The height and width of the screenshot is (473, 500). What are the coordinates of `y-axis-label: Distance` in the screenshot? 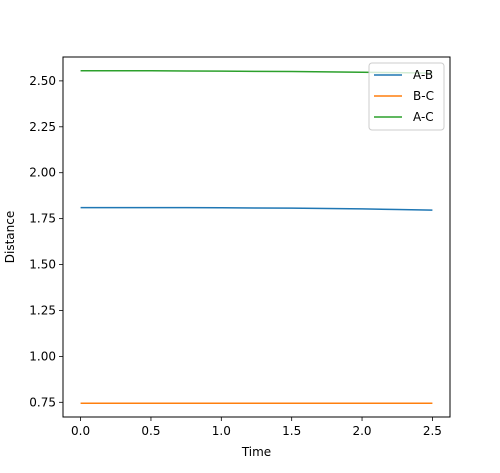 It's located at (10, 237).